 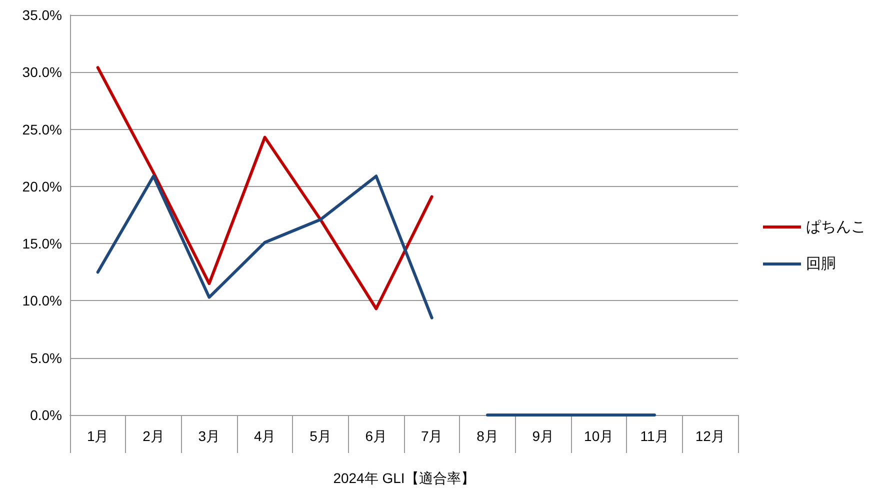 What do you see at coordinates (42, 186) in the screenshot?
I see `y-tick-label: 20.0%` at bounding box center [42, 186].